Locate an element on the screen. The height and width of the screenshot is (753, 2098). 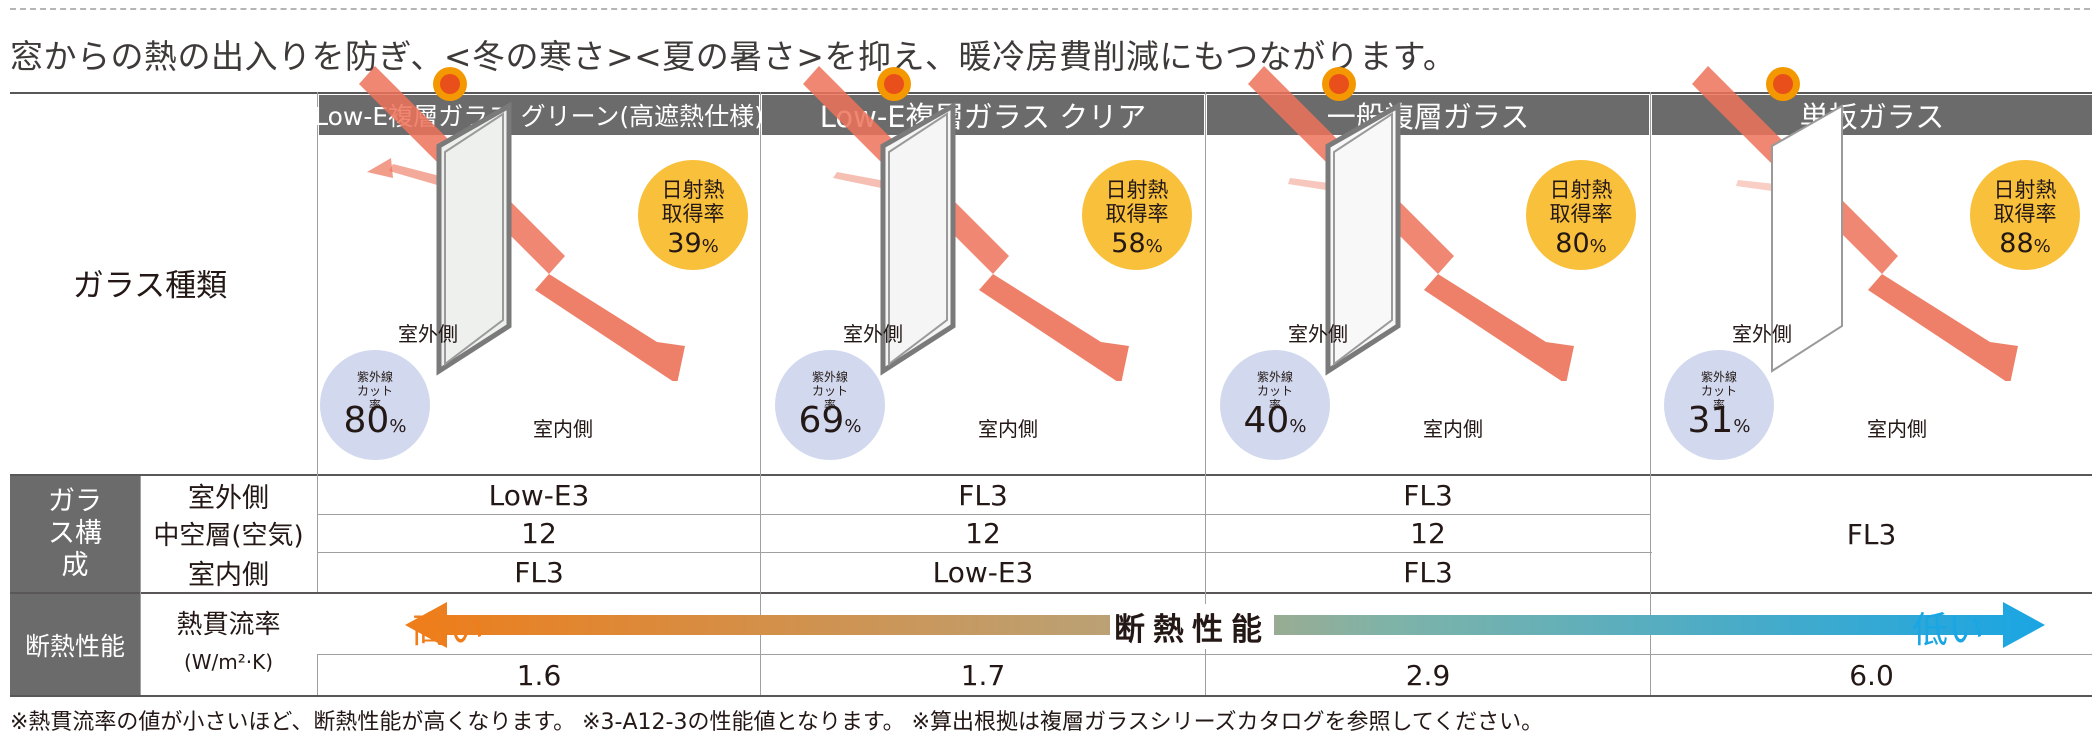
solar-gain-value: 80% is located at coordinates (1581, 243).